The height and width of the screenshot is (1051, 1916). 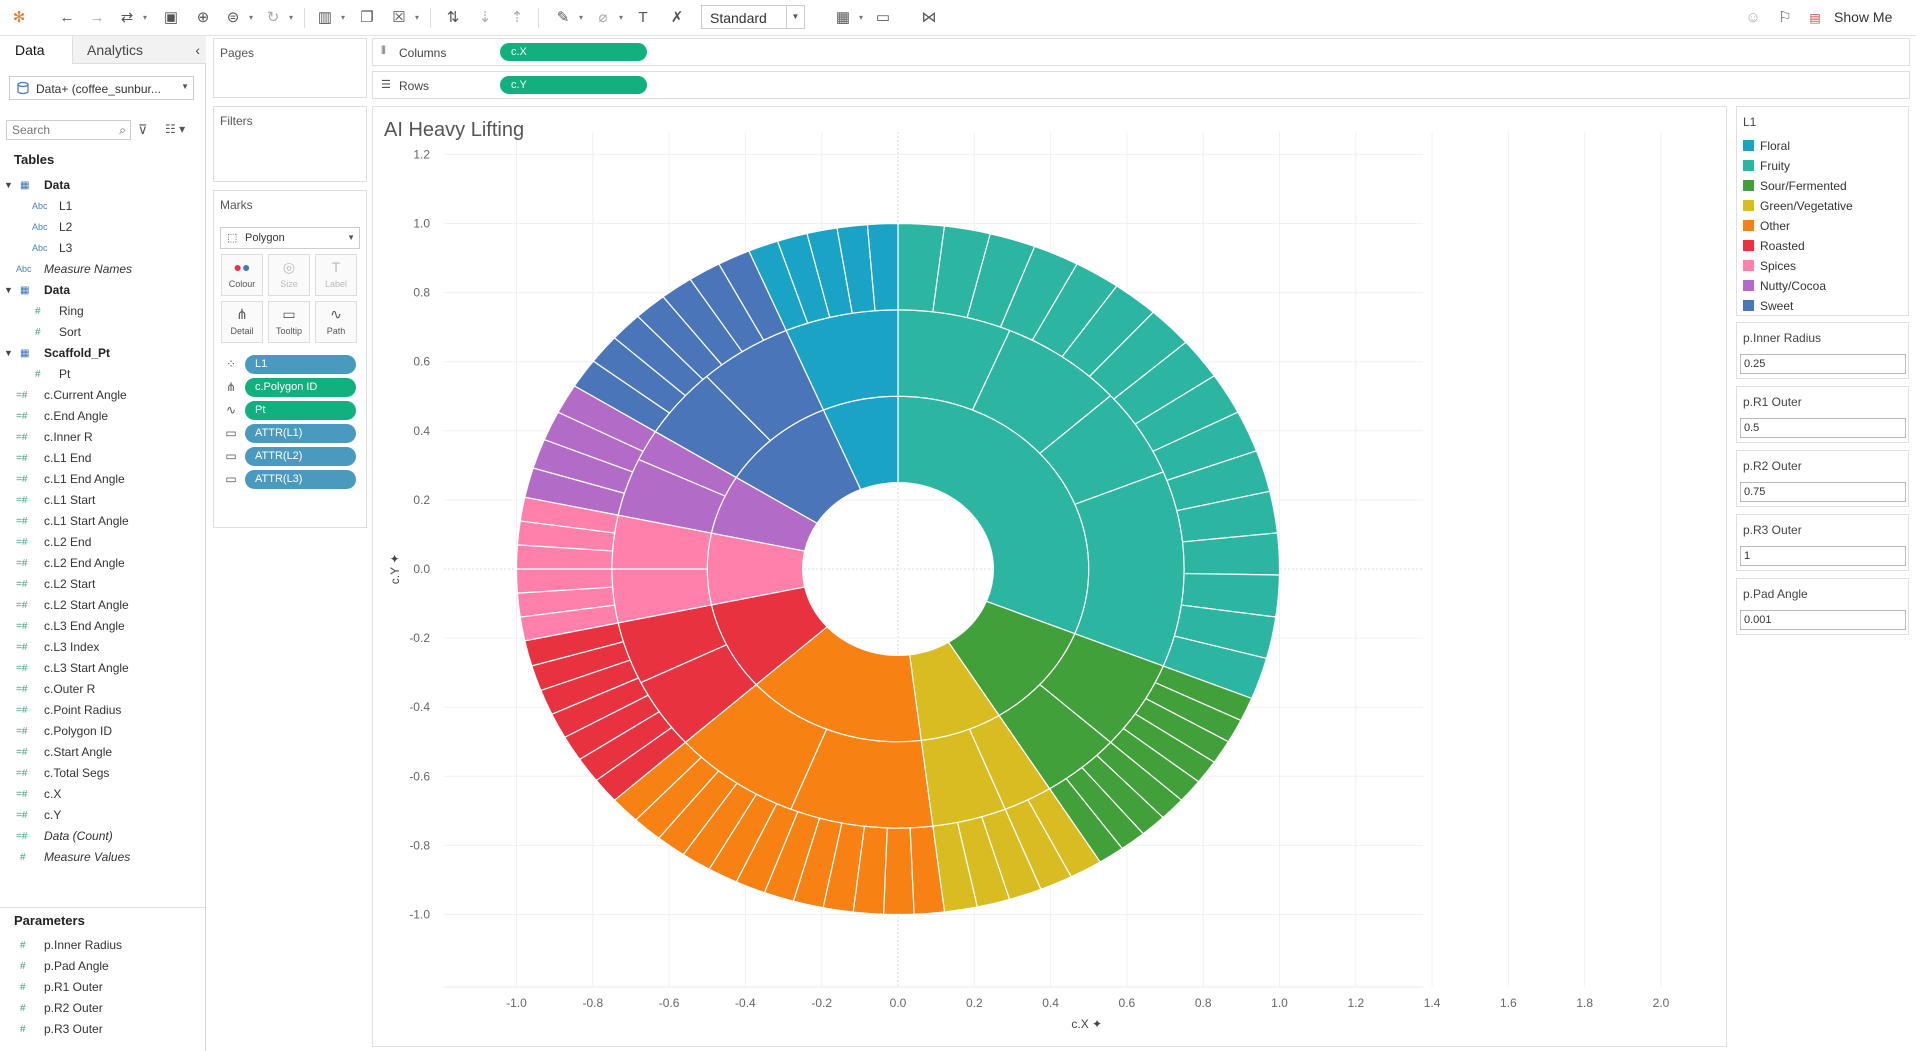 What do you see at coordinates (1141, 85) in the screenshot?
I see `rows-shelf: ☰ Rows c.Y` at bounding box center [1141, 85].